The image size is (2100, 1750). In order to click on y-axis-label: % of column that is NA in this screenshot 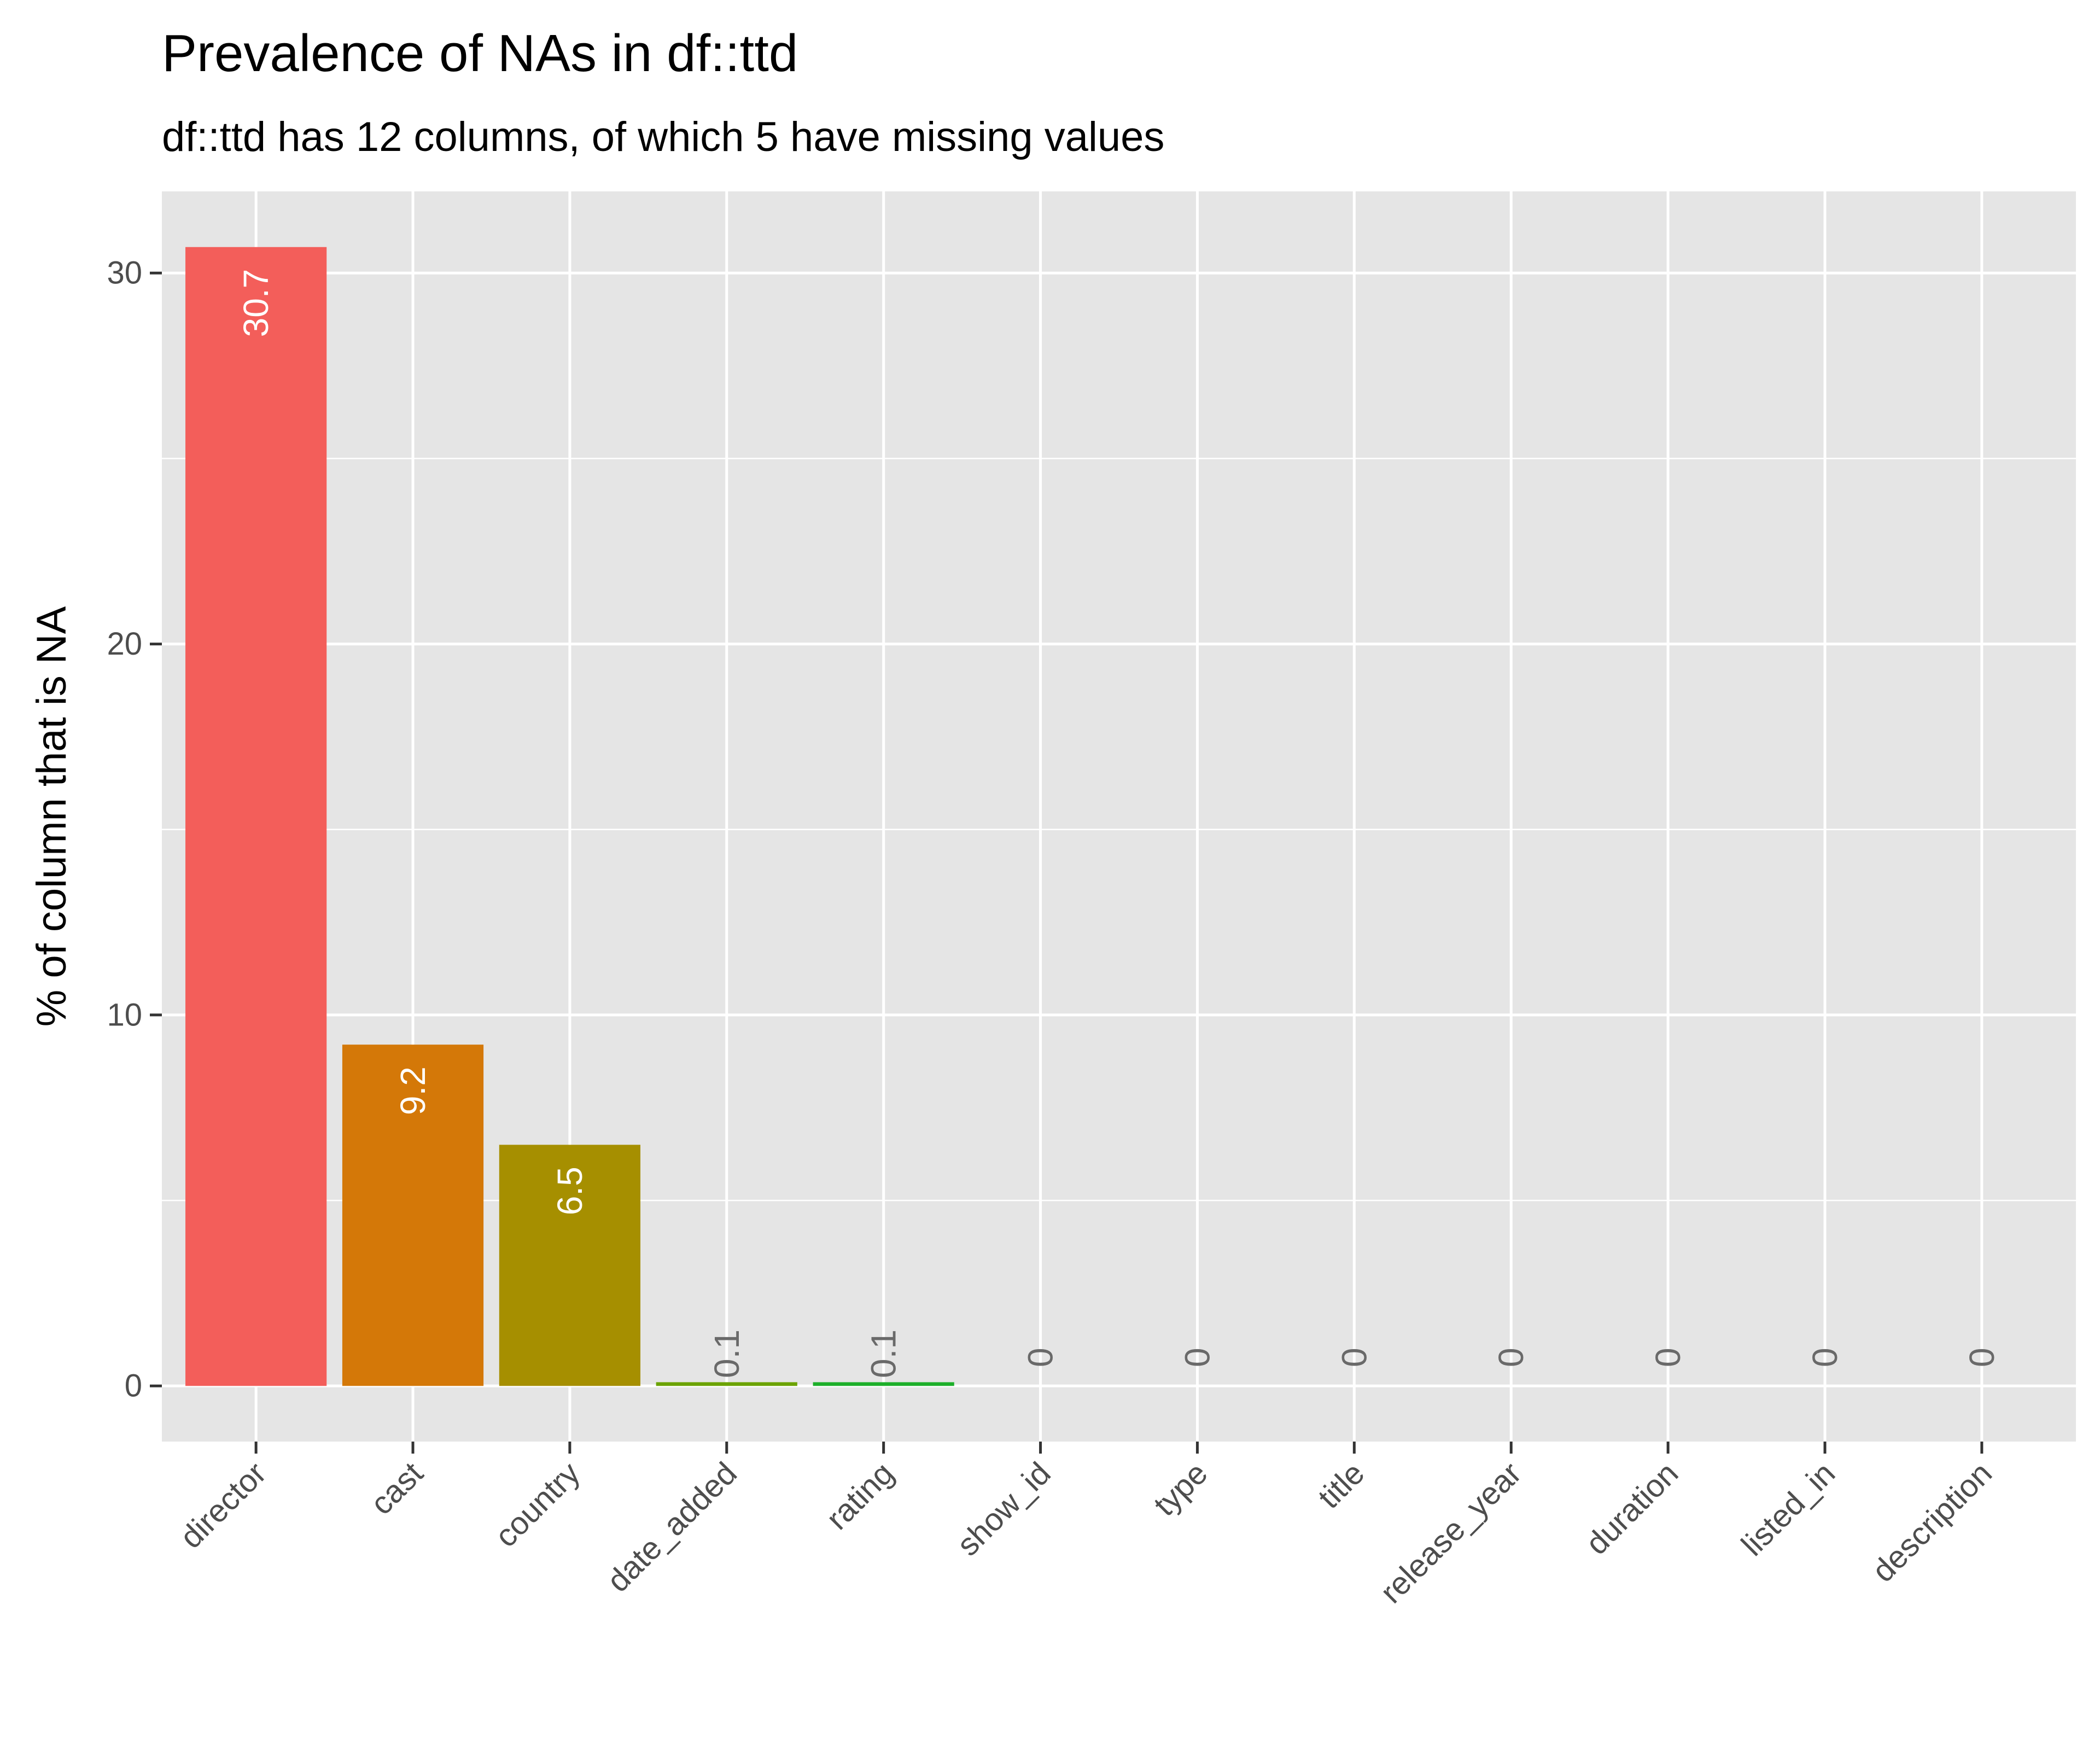, I will do `click(51, 816)`.